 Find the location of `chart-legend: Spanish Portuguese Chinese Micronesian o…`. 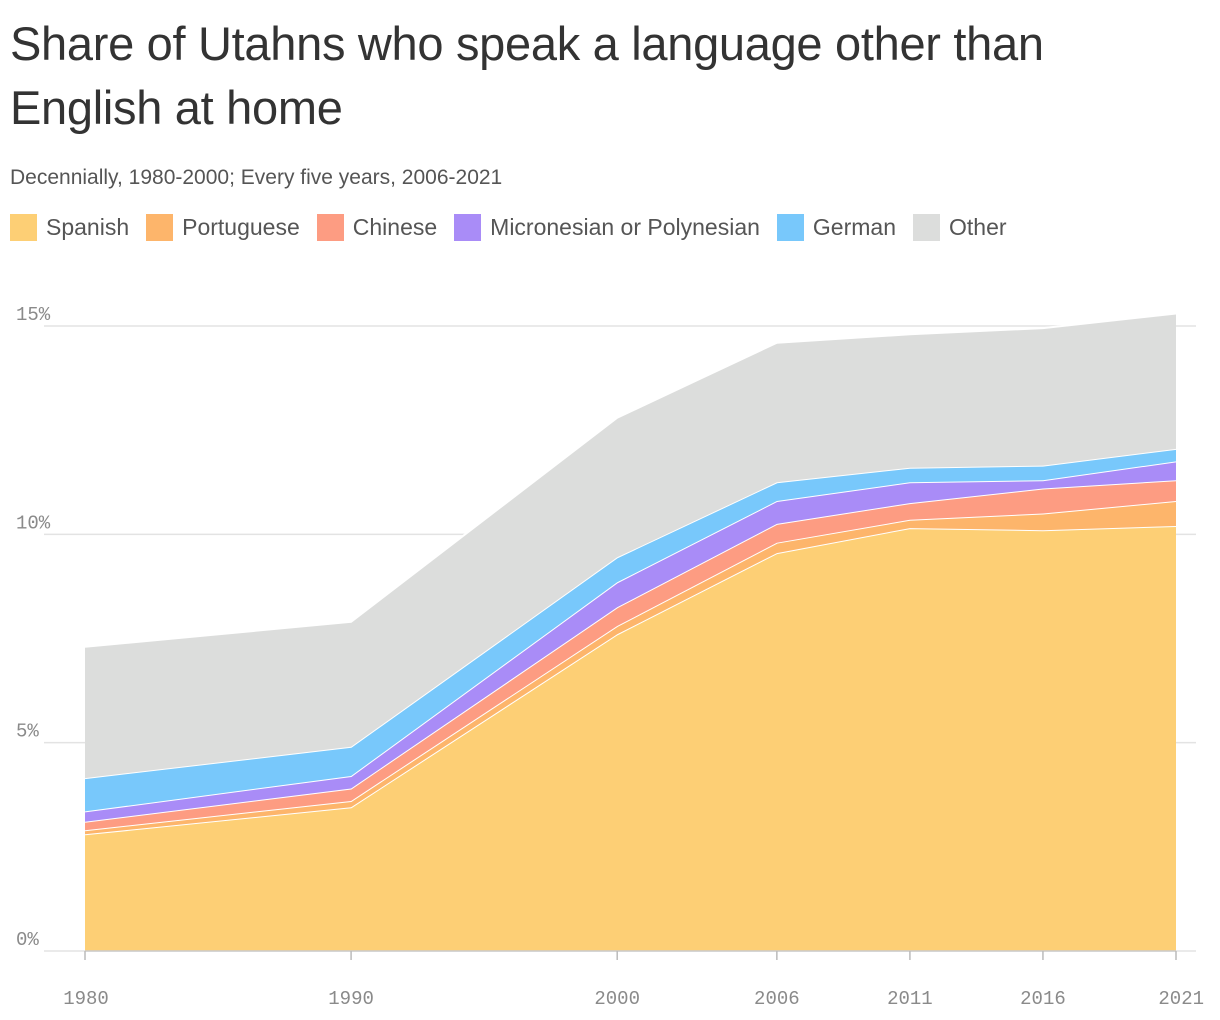

chart-legend: Spanish Portuguese Chinese Micronesian o… is located at coordinates (517, 227).